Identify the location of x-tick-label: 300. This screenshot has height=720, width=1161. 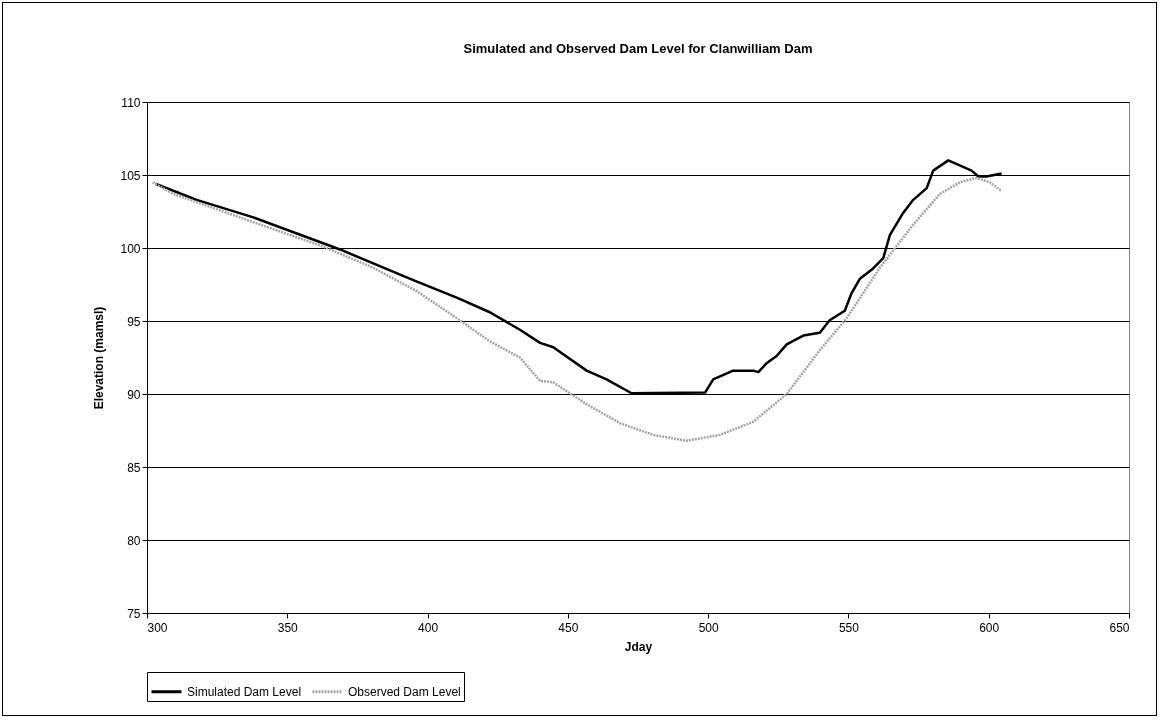
(157, 627).